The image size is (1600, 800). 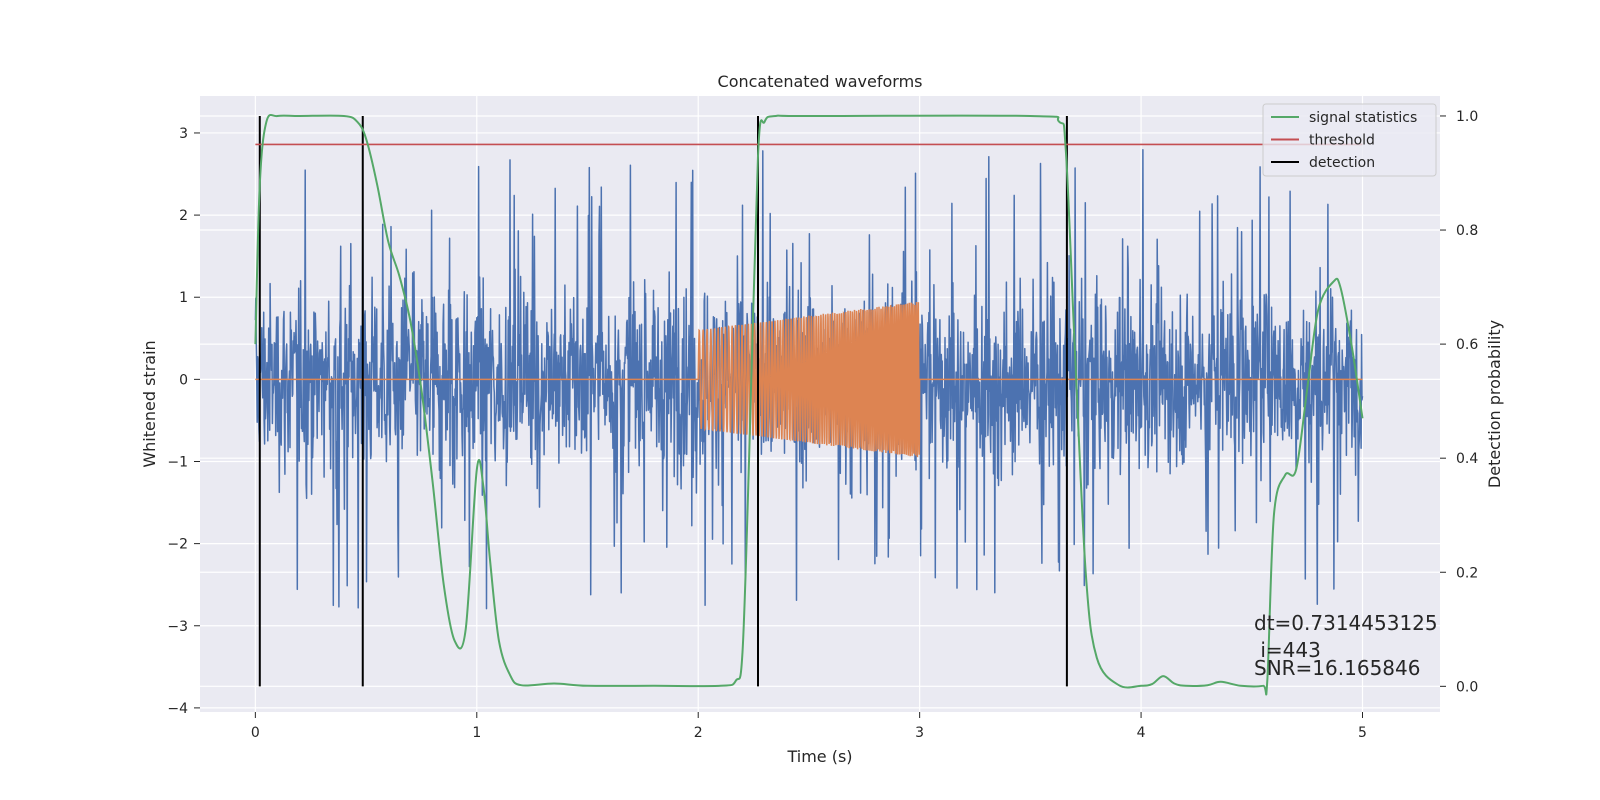 What do you see at coordinates (1467, 117) in the screenshot?
I see `y2-tick-label: 1.0` at bounding box center [1467, 117].